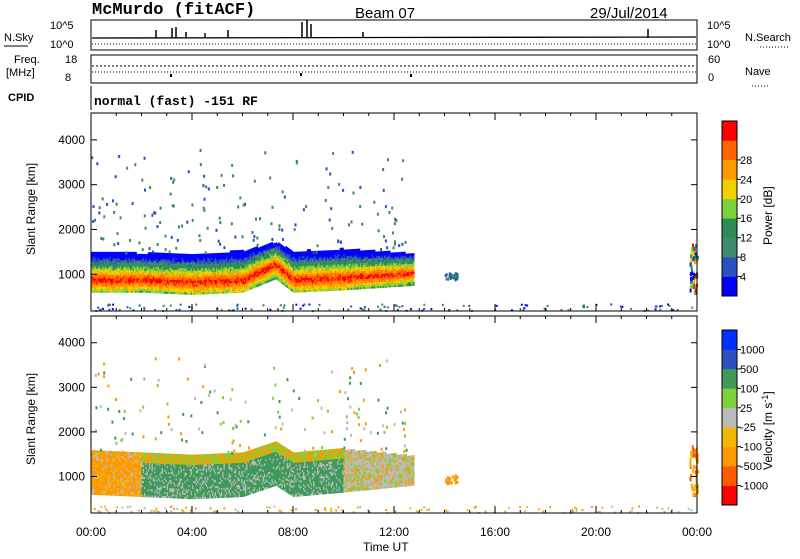 This screenshot has height=559, width=800. Describe the element at coordinates (71, 60) in the screenshot. I see `freq-tick-top: 18` at that location.